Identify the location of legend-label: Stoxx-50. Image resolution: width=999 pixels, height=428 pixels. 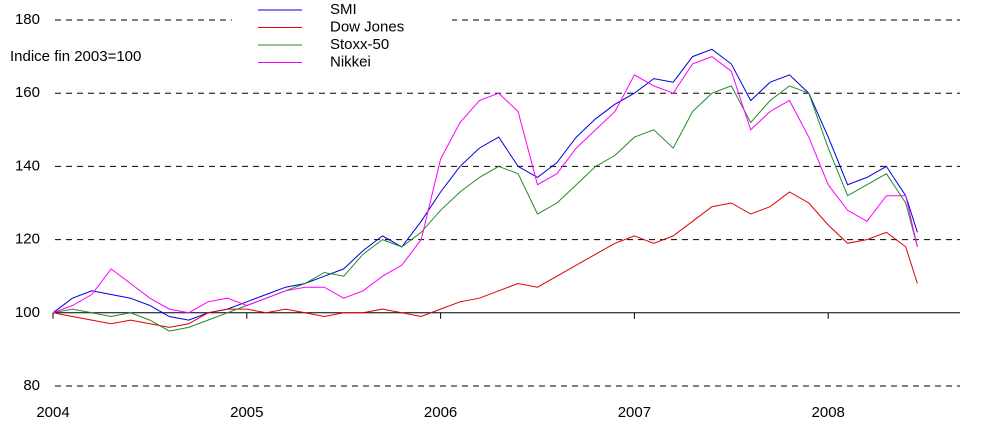
(359, 44).